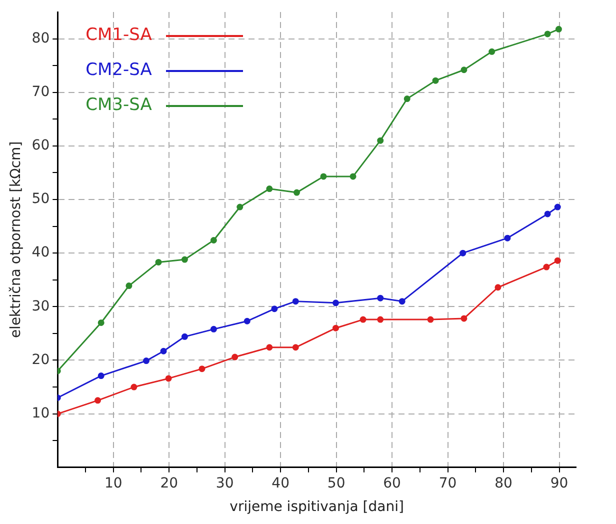  I want to click on y-tick-label: 50, so click(41, 199).